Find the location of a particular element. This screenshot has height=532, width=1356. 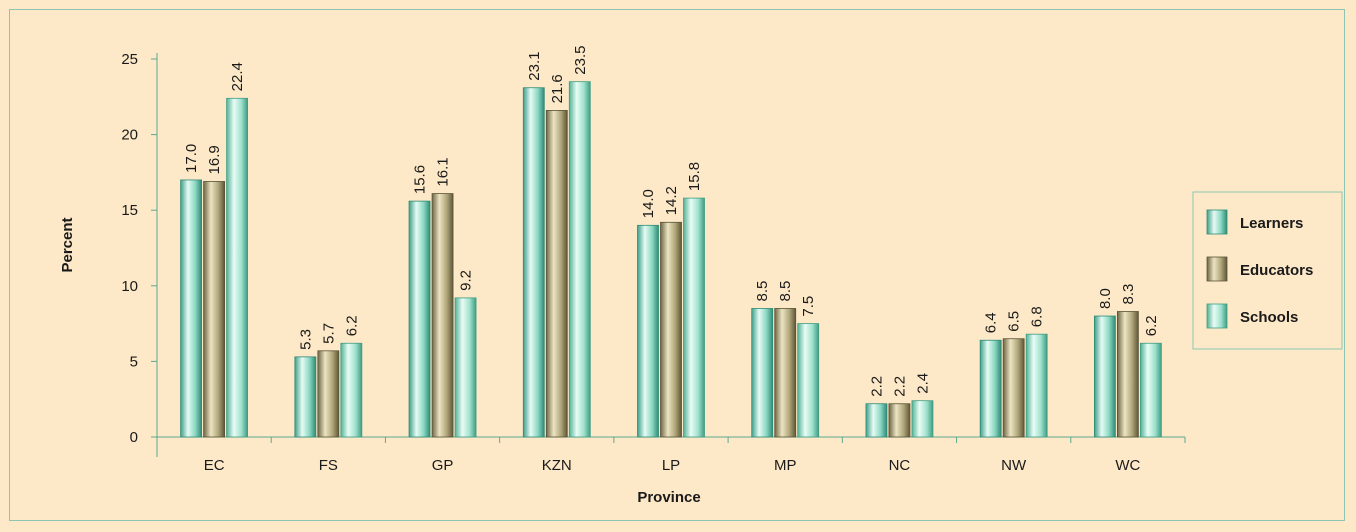

x-tick-label: FS is located at coordinates (328, 465).